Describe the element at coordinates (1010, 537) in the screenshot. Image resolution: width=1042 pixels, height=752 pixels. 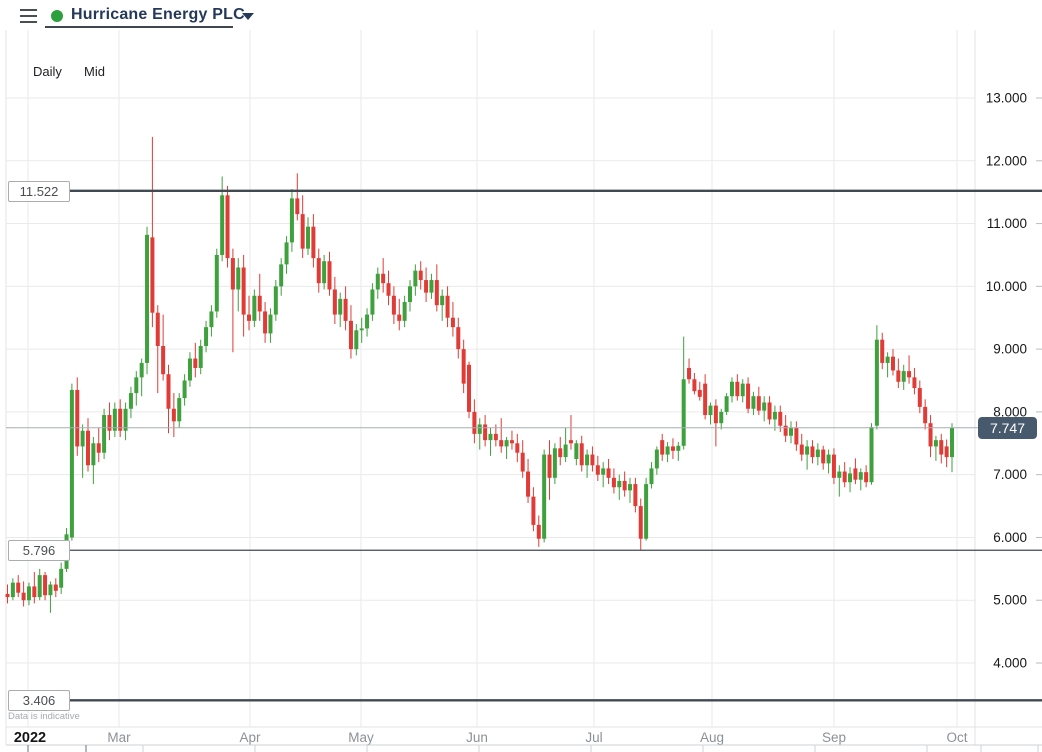
I see `y-axis-tick-label: 6.000` at that location.